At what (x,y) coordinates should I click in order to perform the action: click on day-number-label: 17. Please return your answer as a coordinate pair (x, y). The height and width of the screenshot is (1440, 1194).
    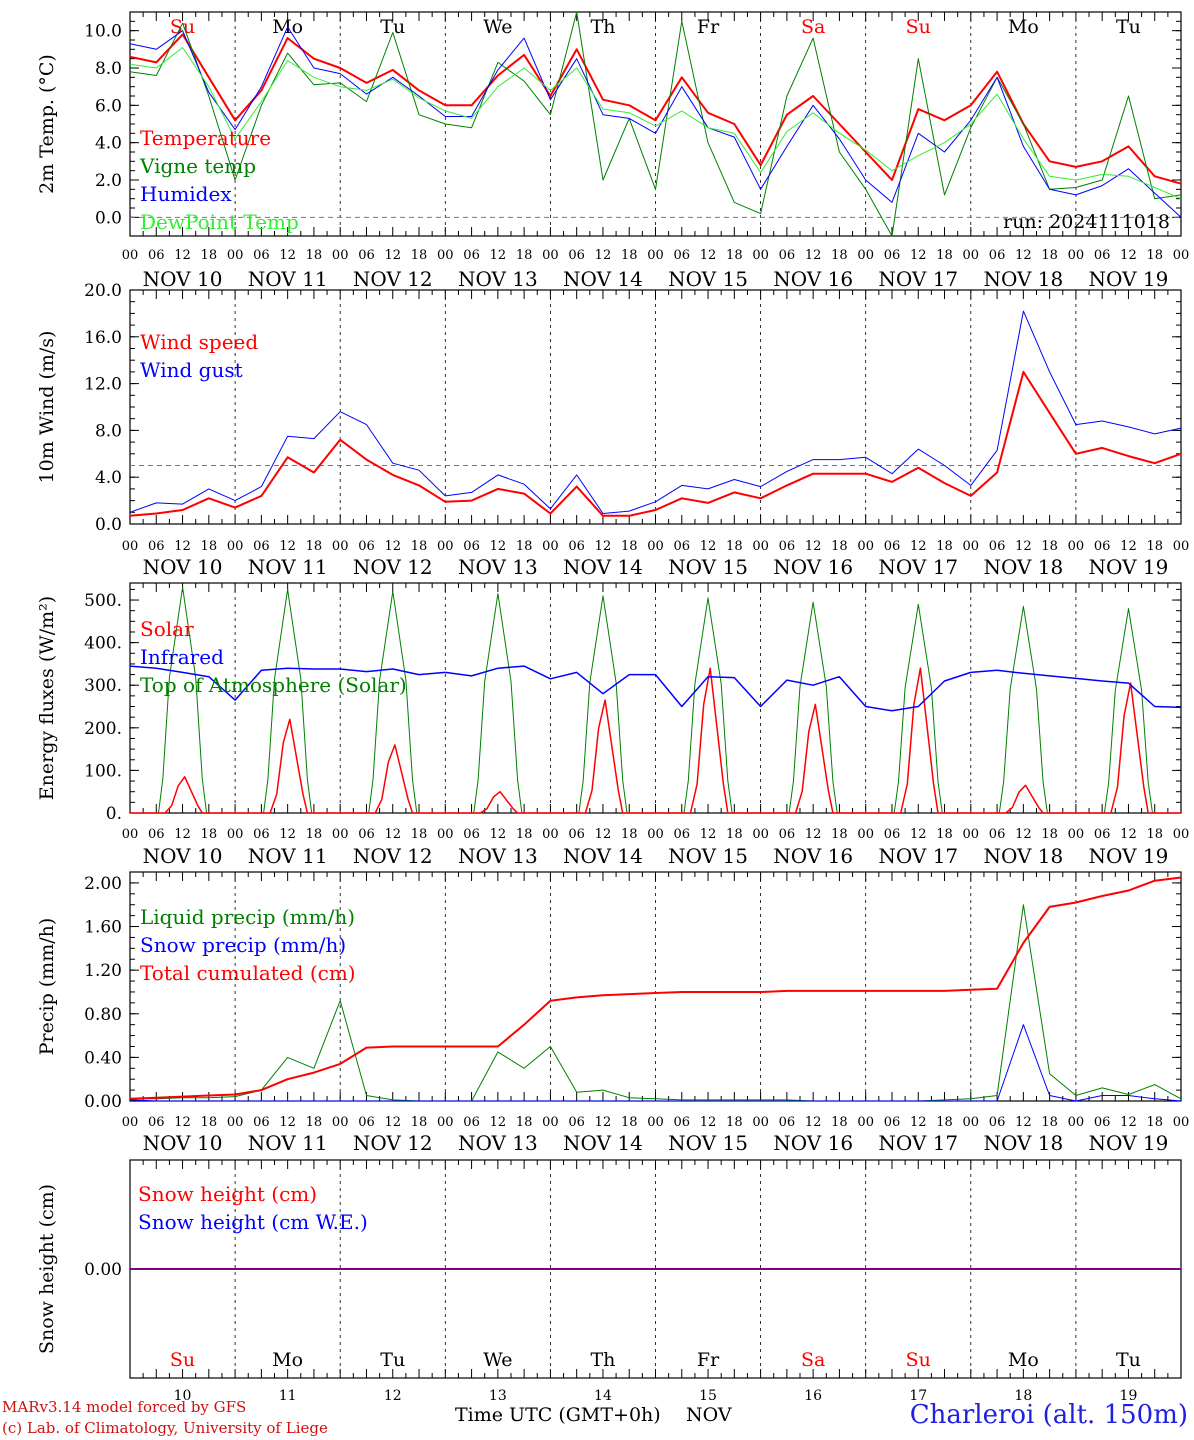
    Looking at the image, I should click on (918, 1396).